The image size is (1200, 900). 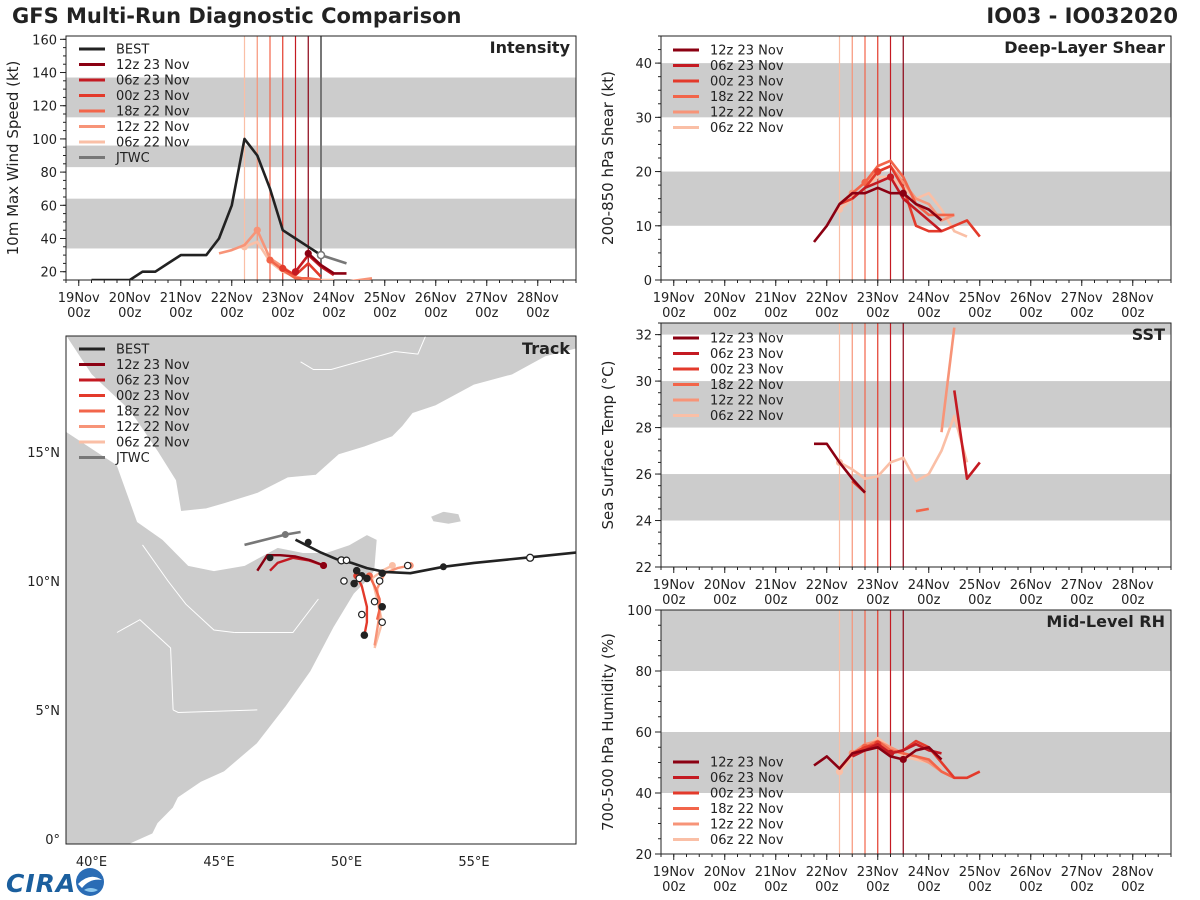 What do you see at coordinates (153, 365) in the screenshot?
I see `track-legend-label: 12z 23 Nov` at bounding box center [153, 365].